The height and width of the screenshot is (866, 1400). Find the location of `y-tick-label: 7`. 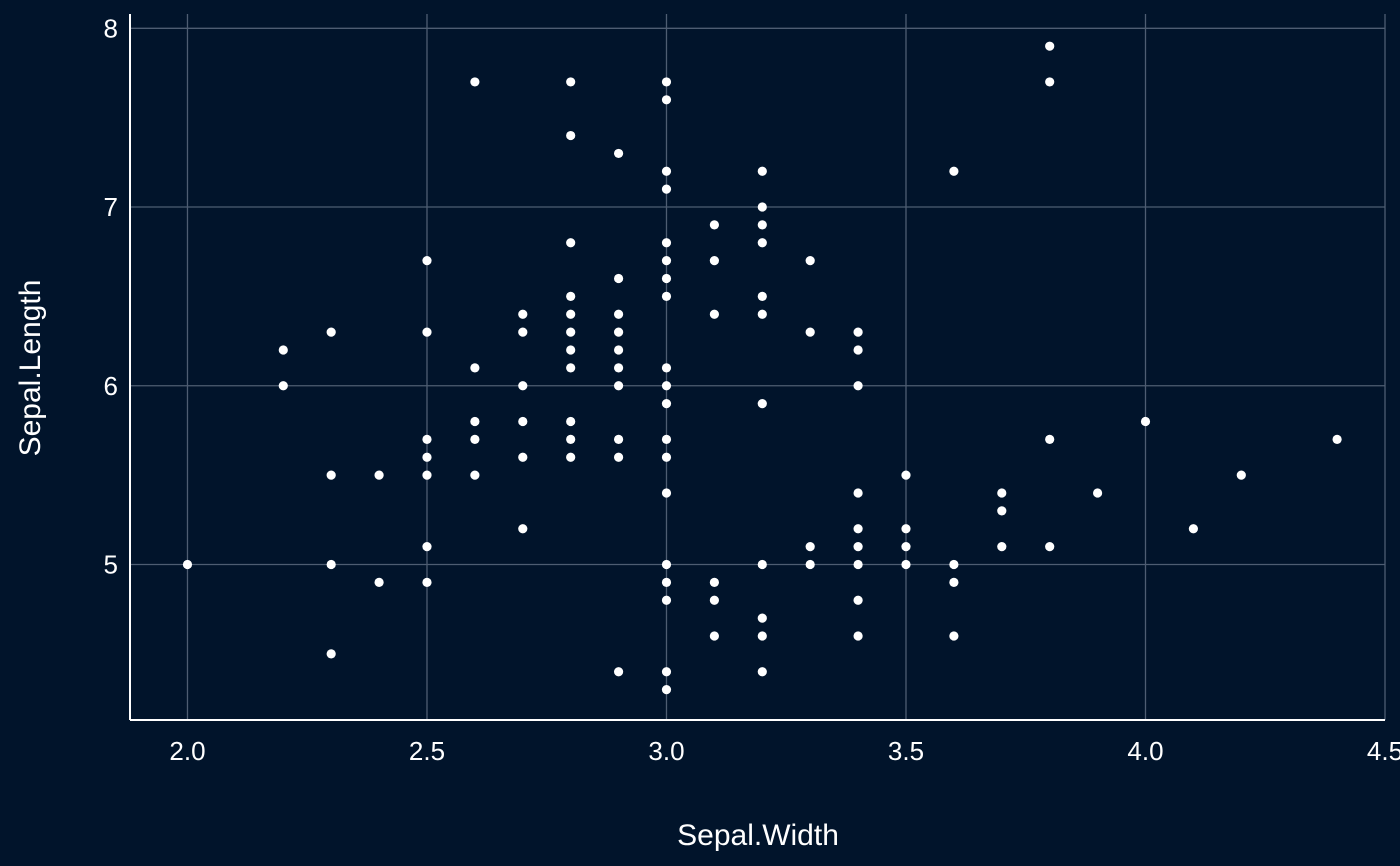

y-tick-label: 7 is located at coordinates (111, 207).